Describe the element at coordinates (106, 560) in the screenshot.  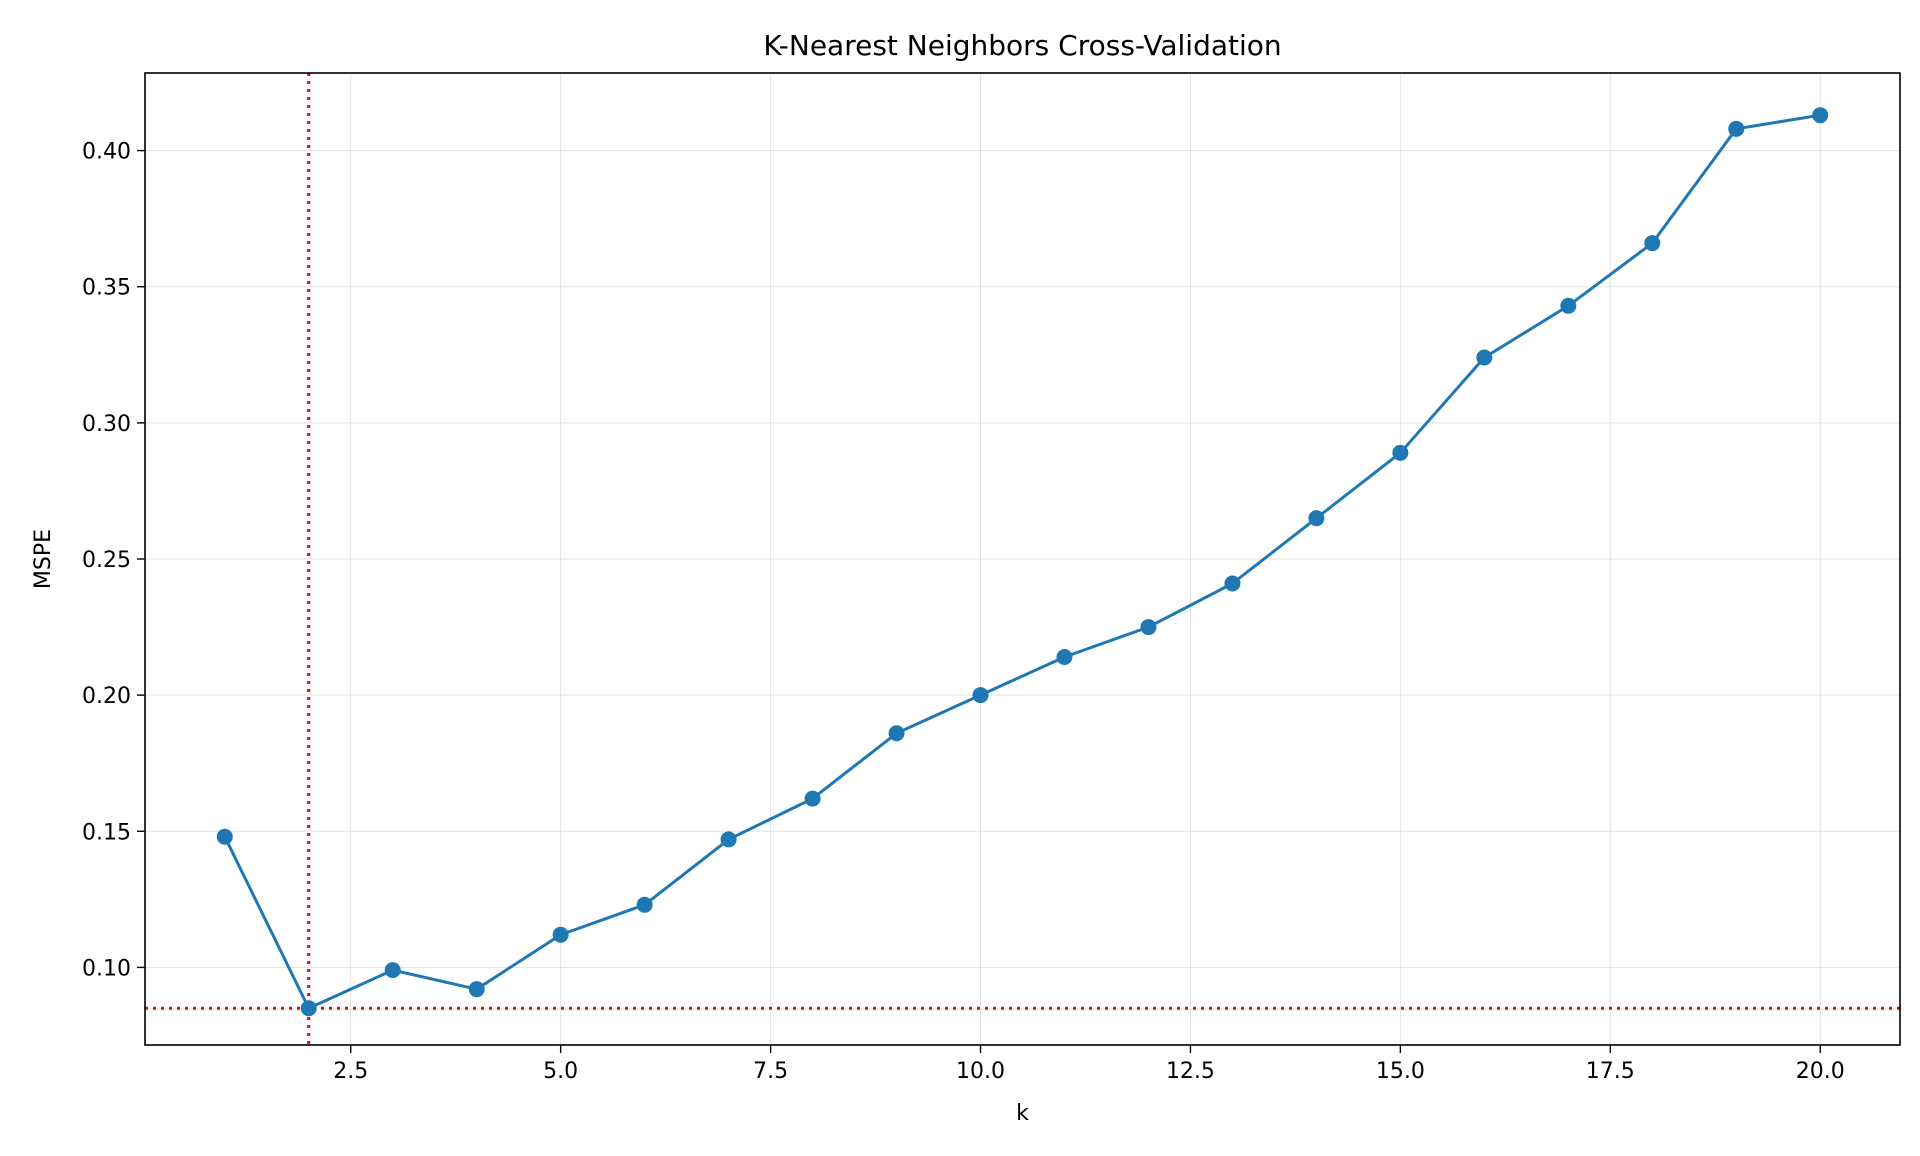
I see `y-tick-label: 0.25` at that location.